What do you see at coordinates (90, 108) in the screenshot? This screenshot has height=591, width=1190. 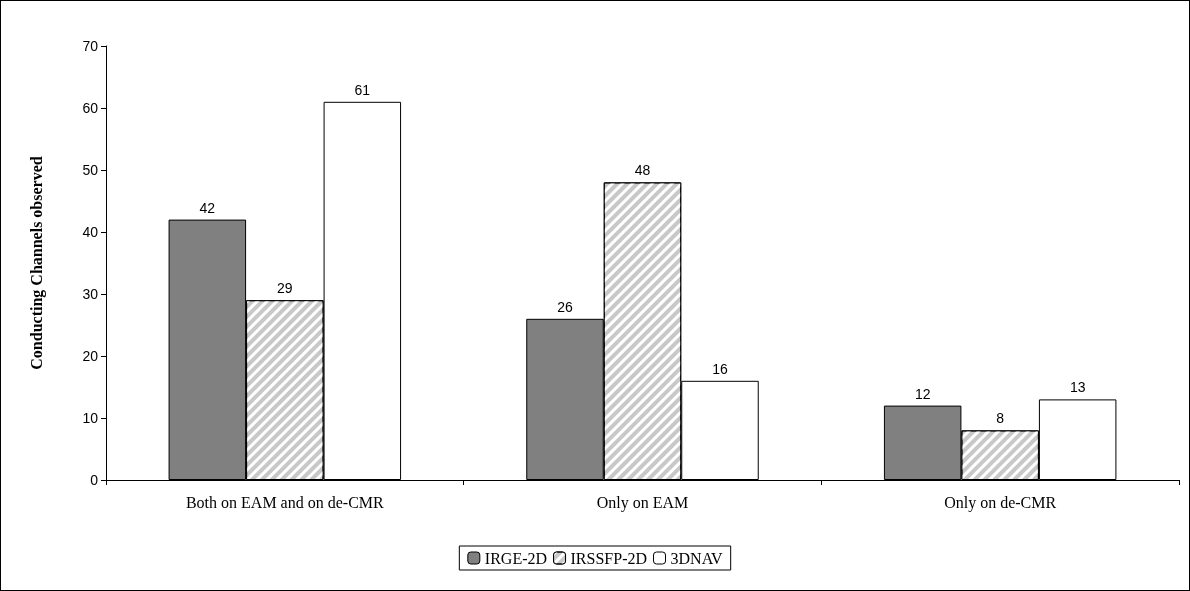 I see `y-tick-label: 60` at bounding box center [90, 108].